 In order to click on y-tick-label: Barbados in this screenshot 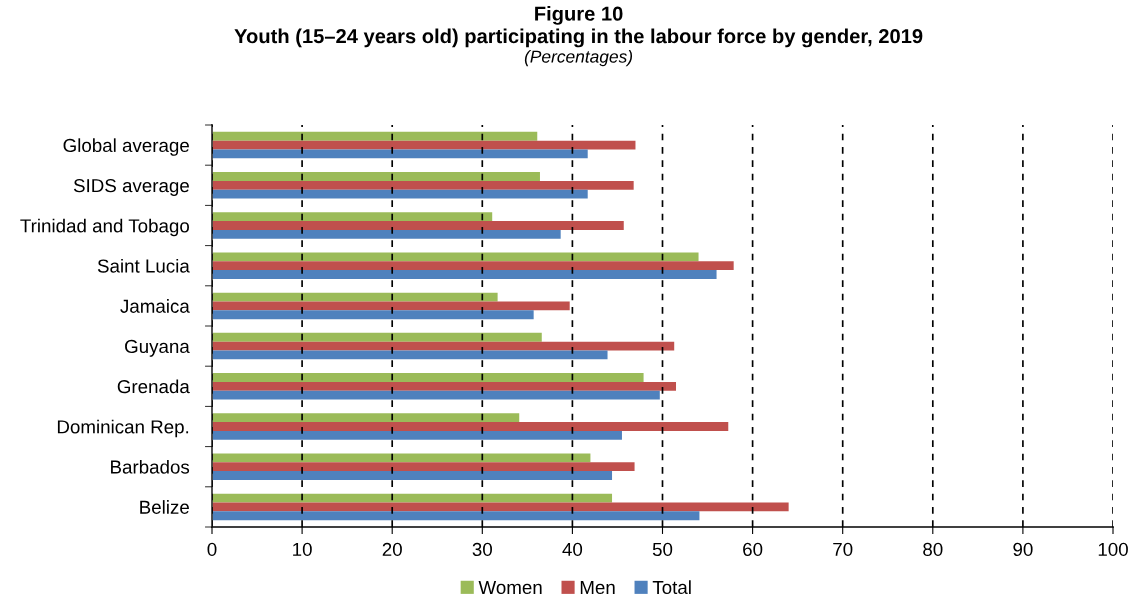, I will do `click(150, 466)`.